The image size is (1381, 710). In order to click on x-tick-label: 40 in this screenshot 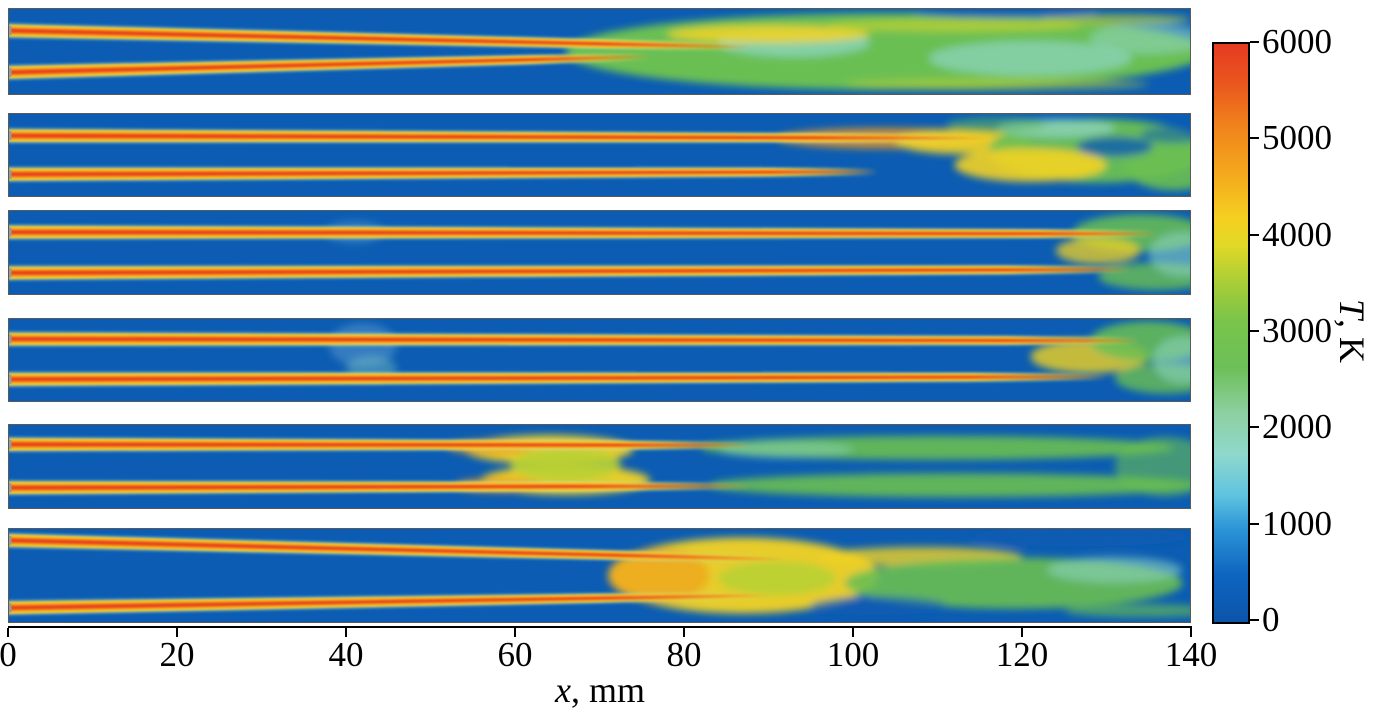, I will do `click(346, 654)`.